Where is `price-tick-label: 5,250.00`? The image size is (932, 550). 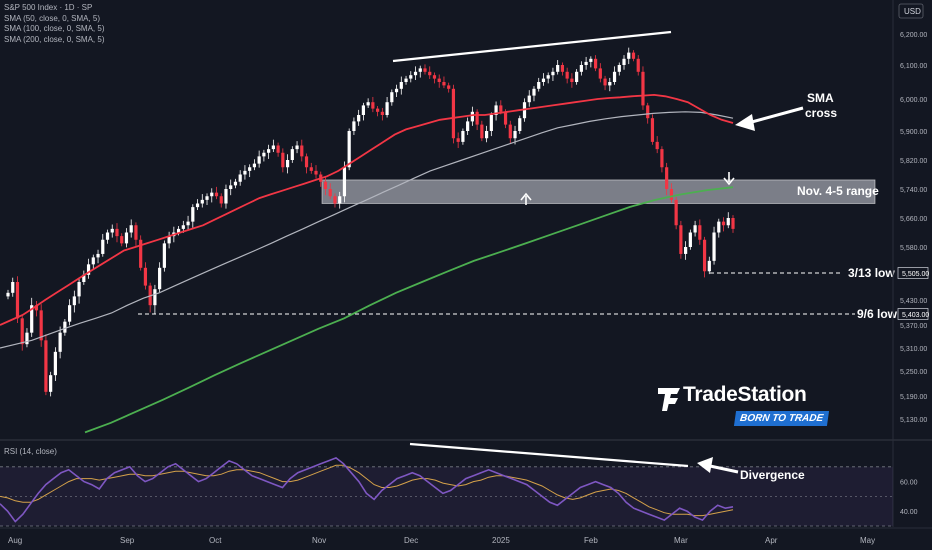 price-tick-label: 5,250.00 is located at coordinates (913, 372).